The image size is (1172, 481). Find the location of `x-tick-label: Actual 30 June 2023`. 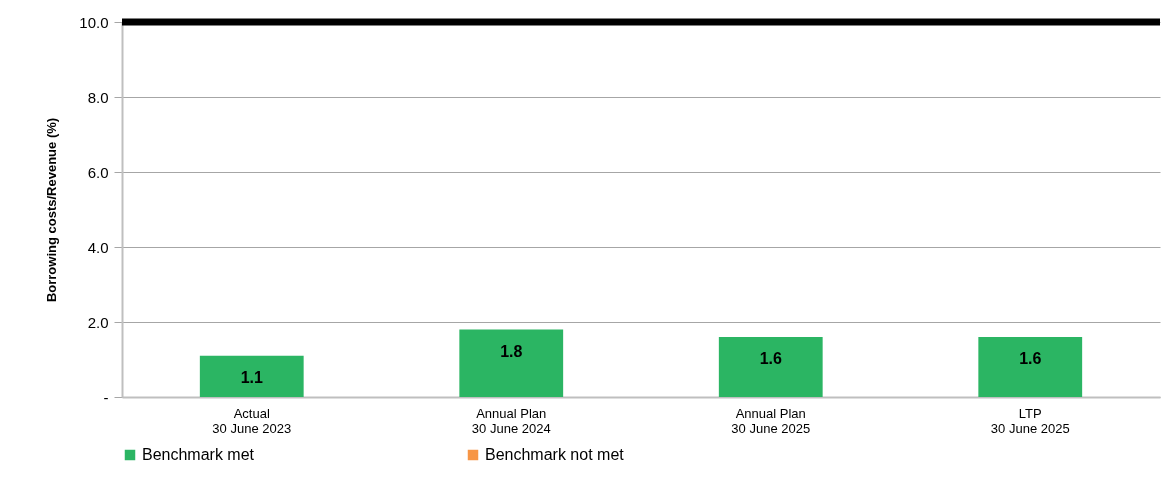

x-tick-label: Actual 30 June 2023 is located at coordinates (252, 420).